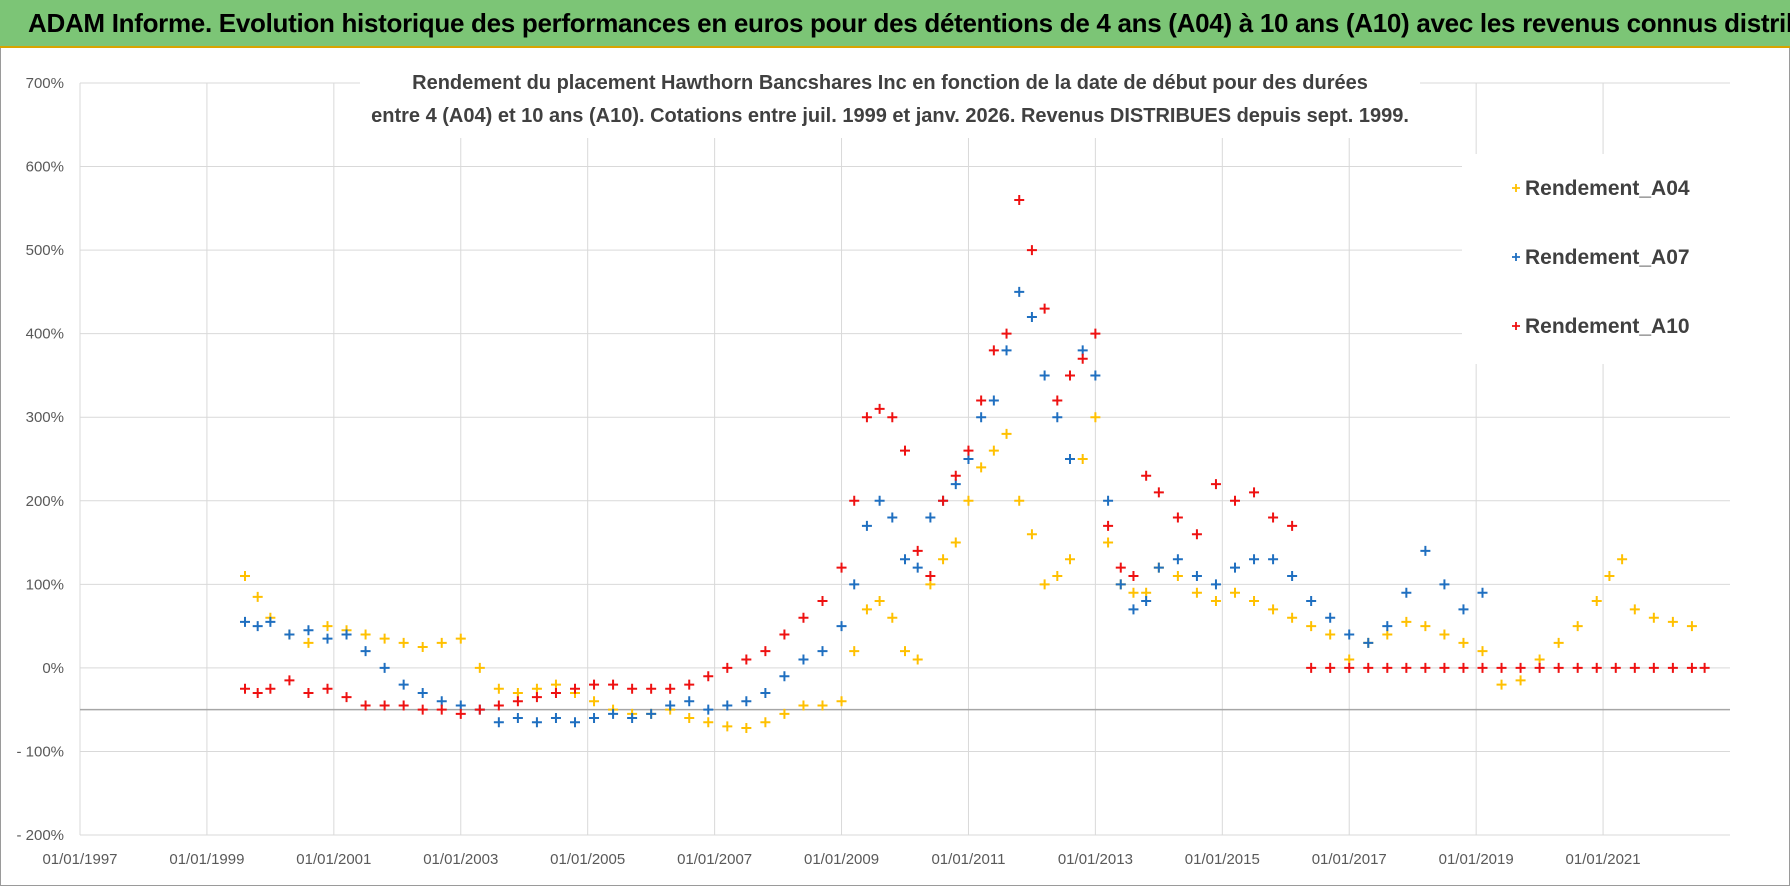 The image size is (1790, 886). Describe the element at coordinates (587, 859) in the screenshot. I see `x-tick-label: 01/01/2005` at that location.